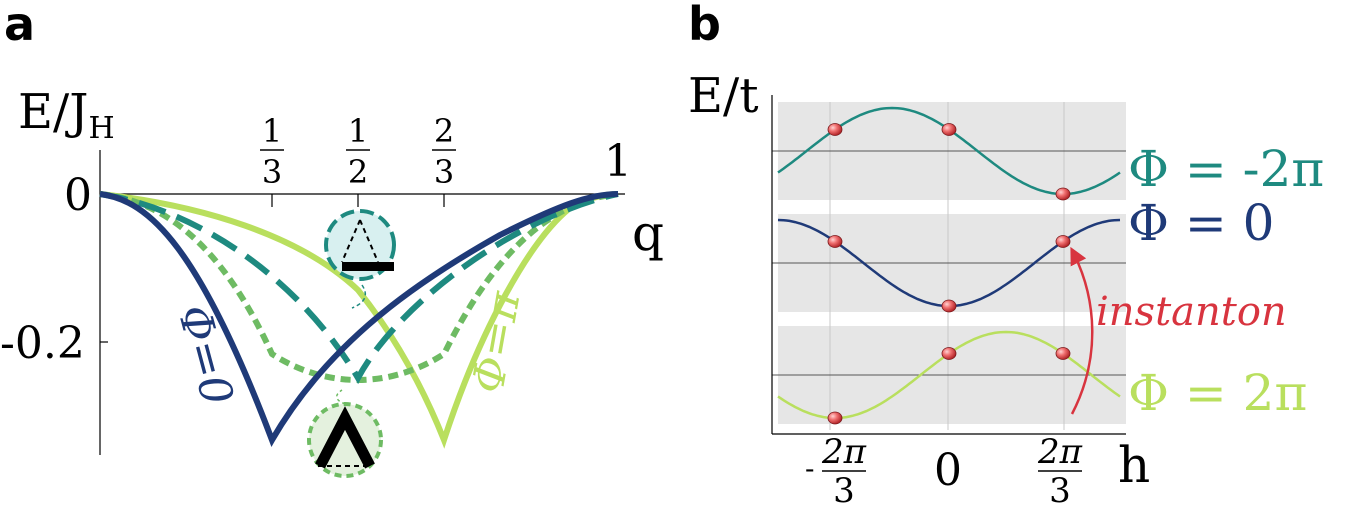 The image size is (1346, 507). I want to click on panel-a-xtick-1-2: 1 2, so click(358, 159).